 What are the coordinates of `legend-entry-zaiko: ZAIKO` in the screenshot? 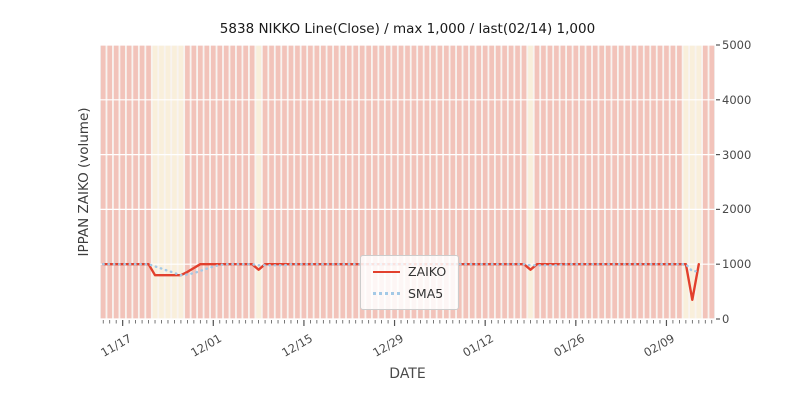 It's located at (409, 271).